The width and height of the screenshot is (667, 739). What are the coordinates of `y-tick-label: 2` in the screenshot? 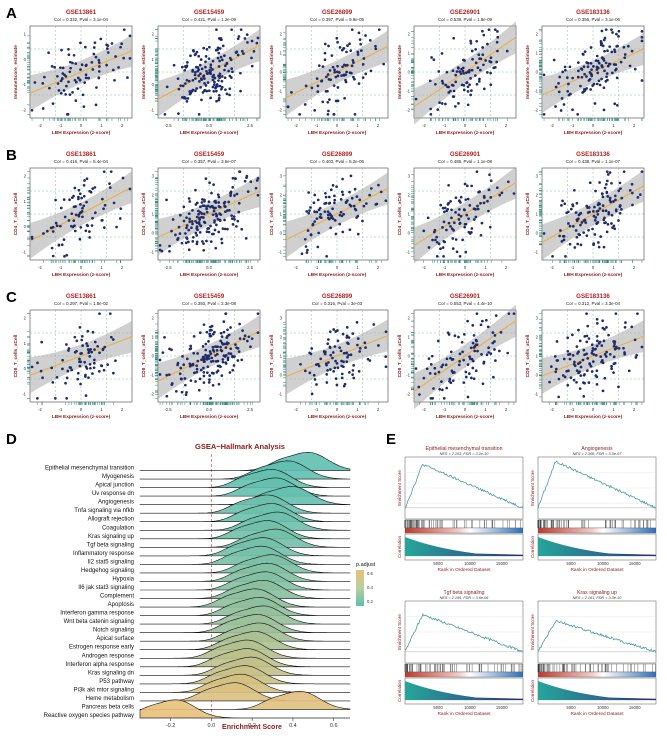 It's located at (25, 318).